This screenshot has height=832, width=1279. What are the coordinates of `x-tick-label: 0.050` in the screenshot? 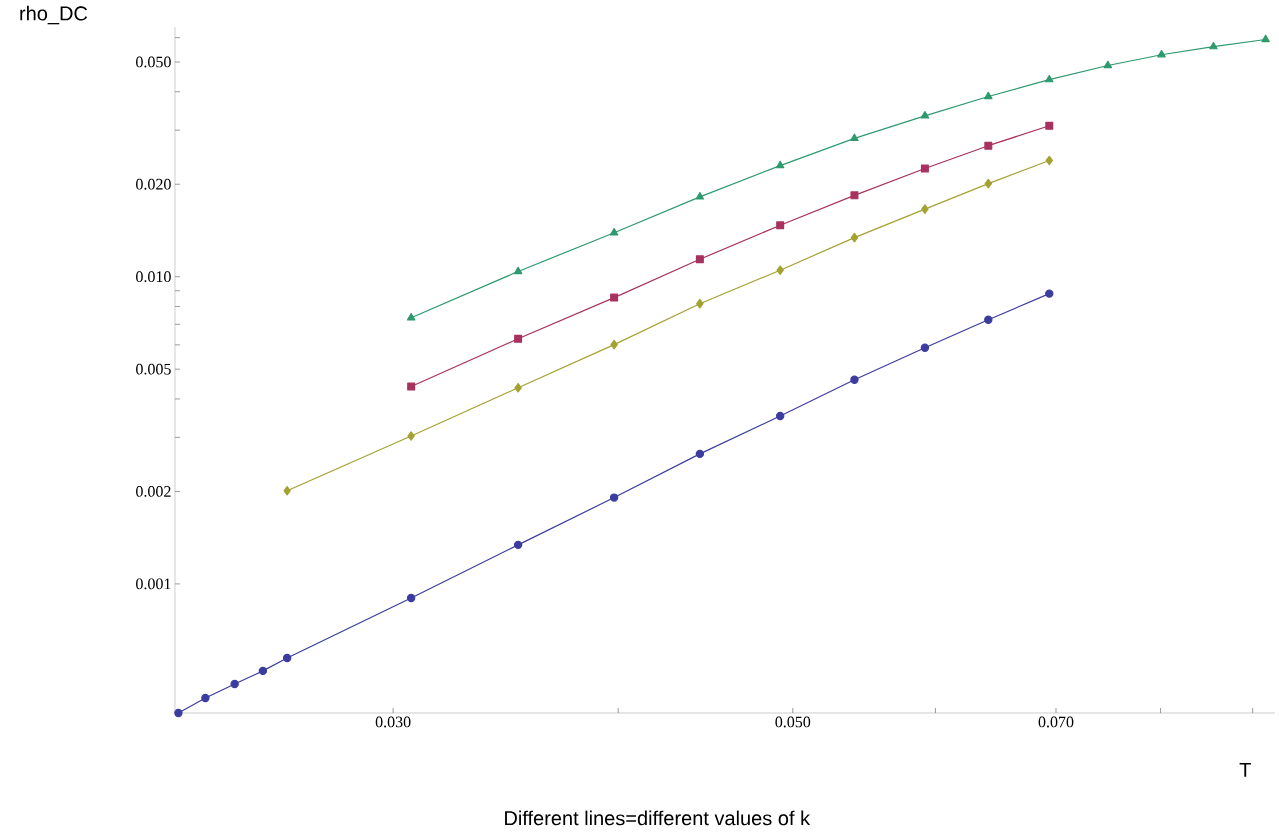 It's located at (793, 722).